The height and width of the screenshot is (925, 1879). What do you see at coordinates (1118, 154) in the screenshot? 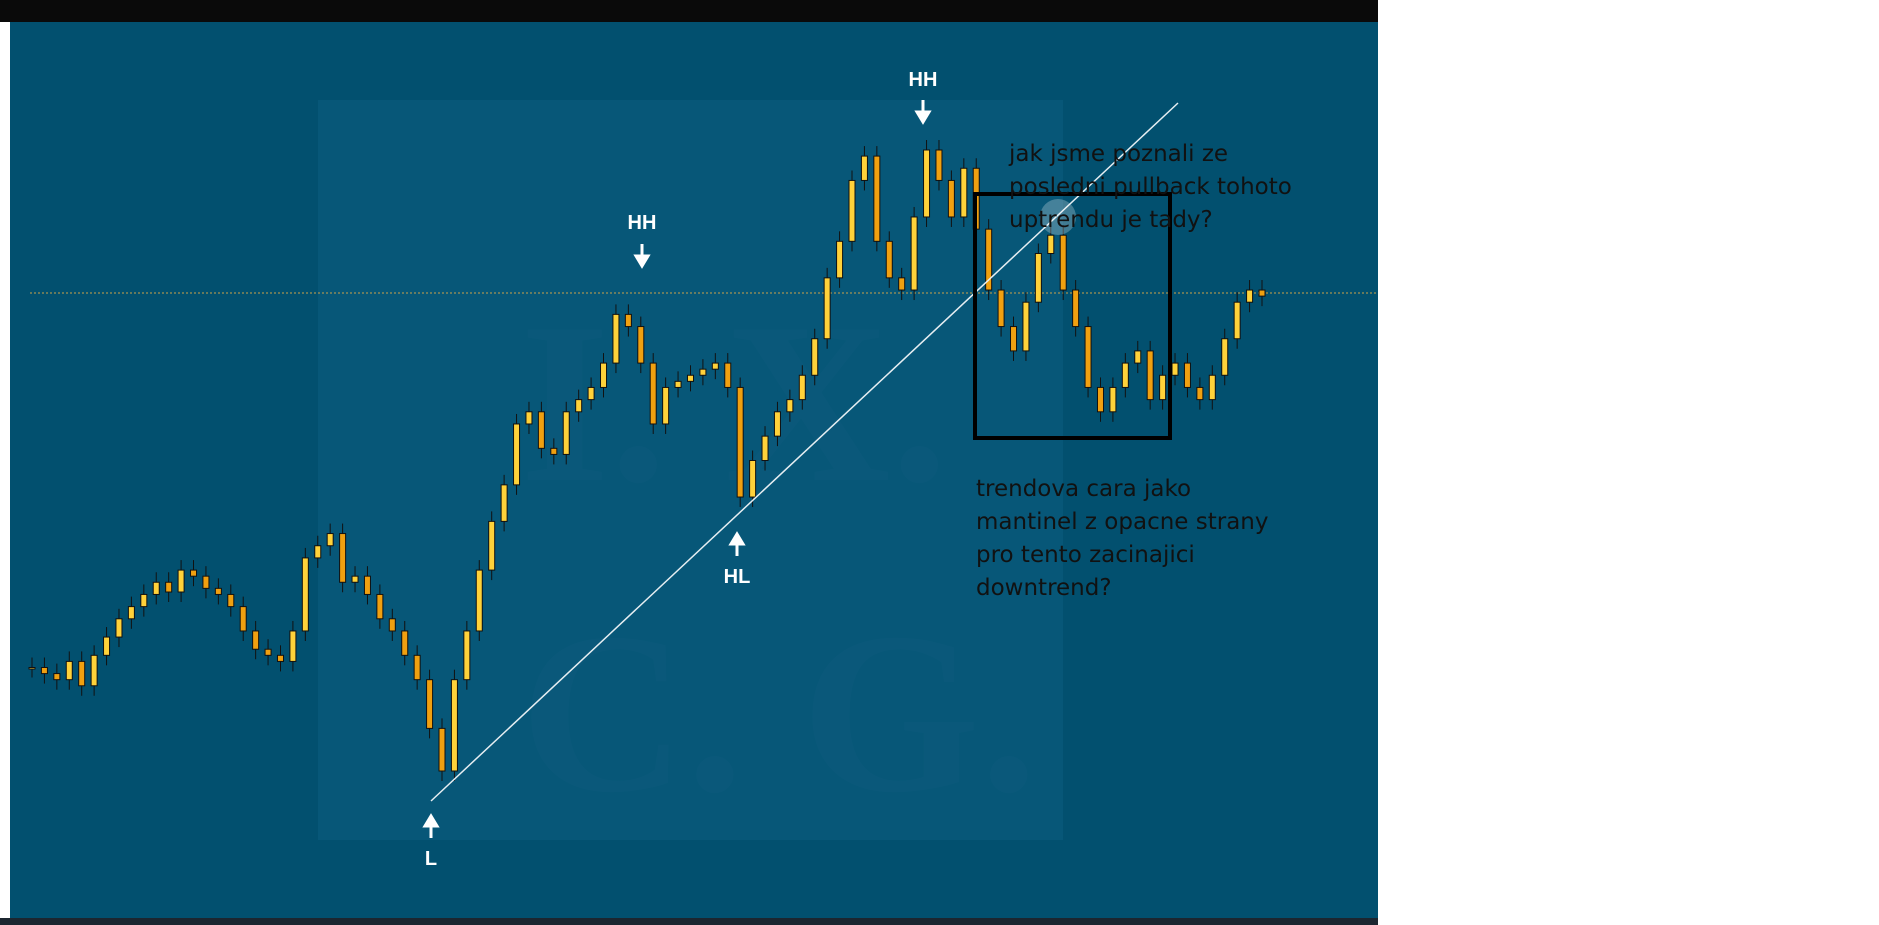
I see `note-line: jak jsme poznali ze` at bounding box center [1118, 154].